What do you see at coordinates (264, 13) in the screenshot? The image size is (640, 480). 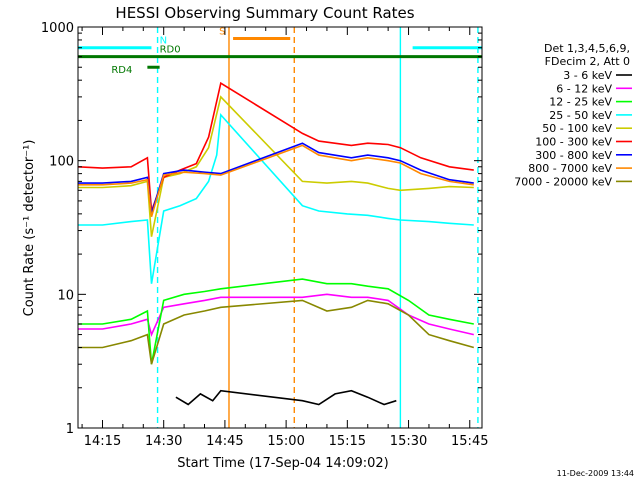 I see `chart-title: HESSI Observing Summary Count Rates` at bounding box center [264, 13].